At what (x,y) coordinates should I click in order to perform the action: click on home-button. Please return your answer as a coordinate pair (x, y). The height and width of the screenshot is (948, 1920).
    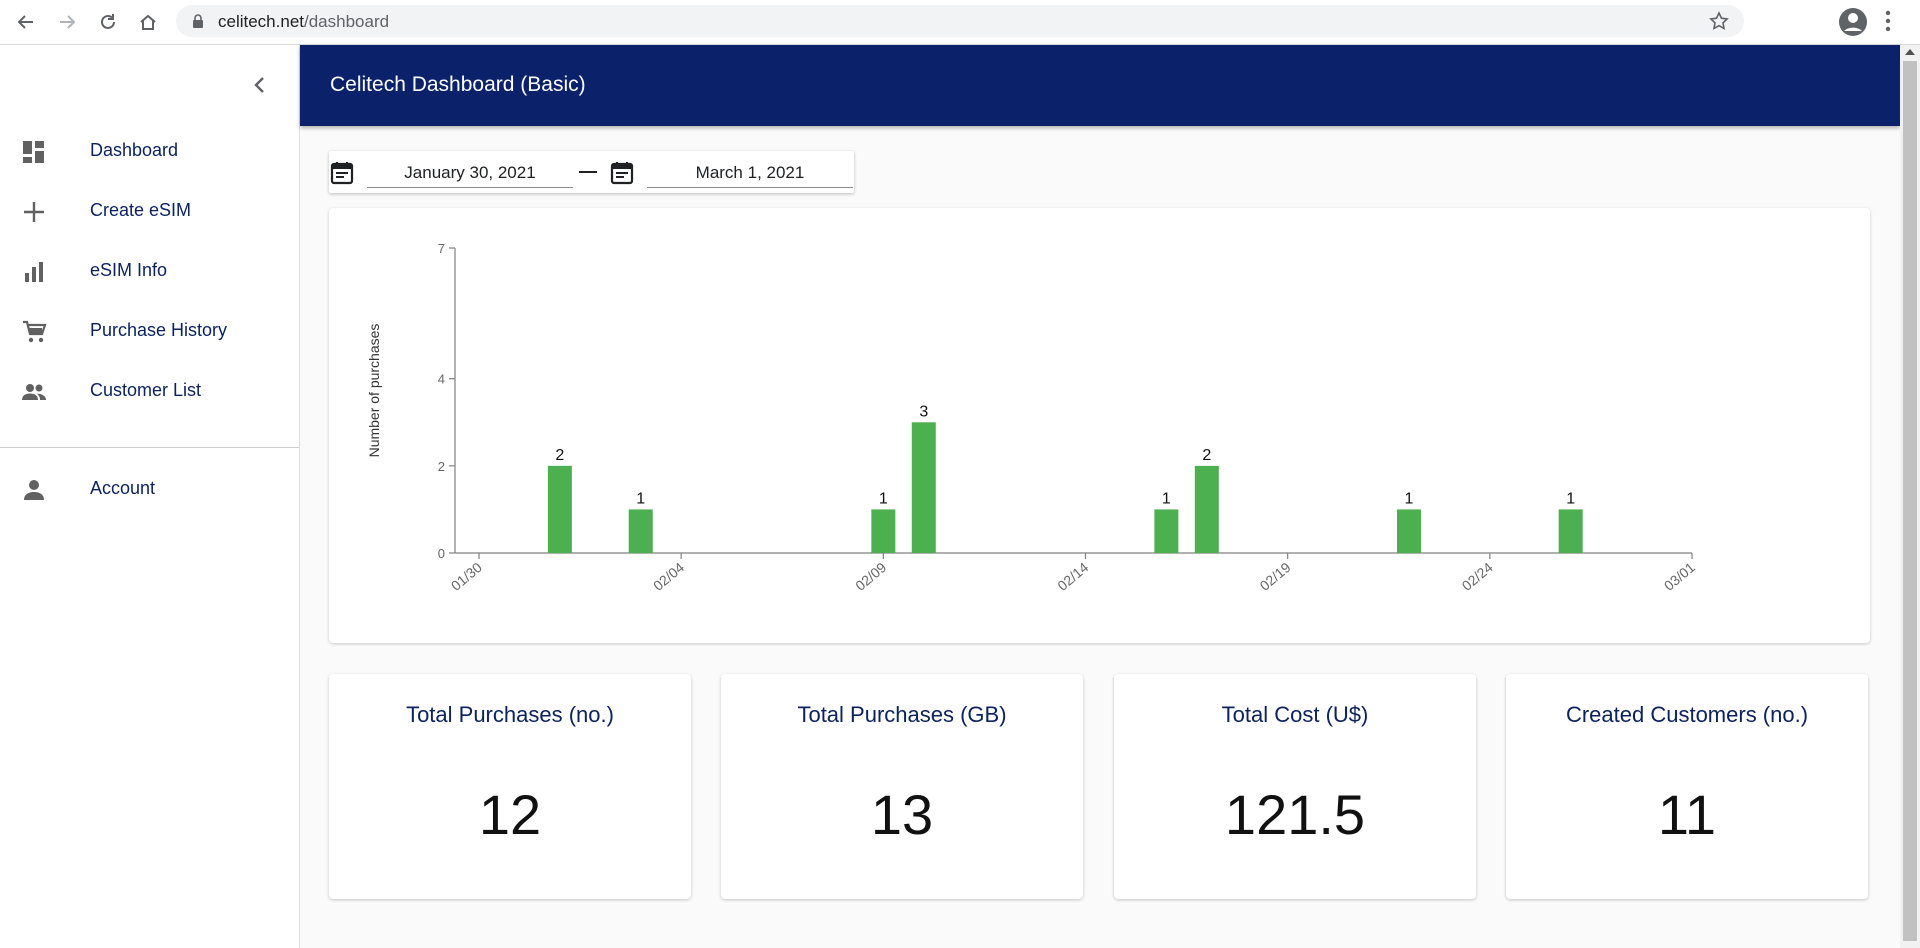
    Looking at the image, I should click on (148, 22).